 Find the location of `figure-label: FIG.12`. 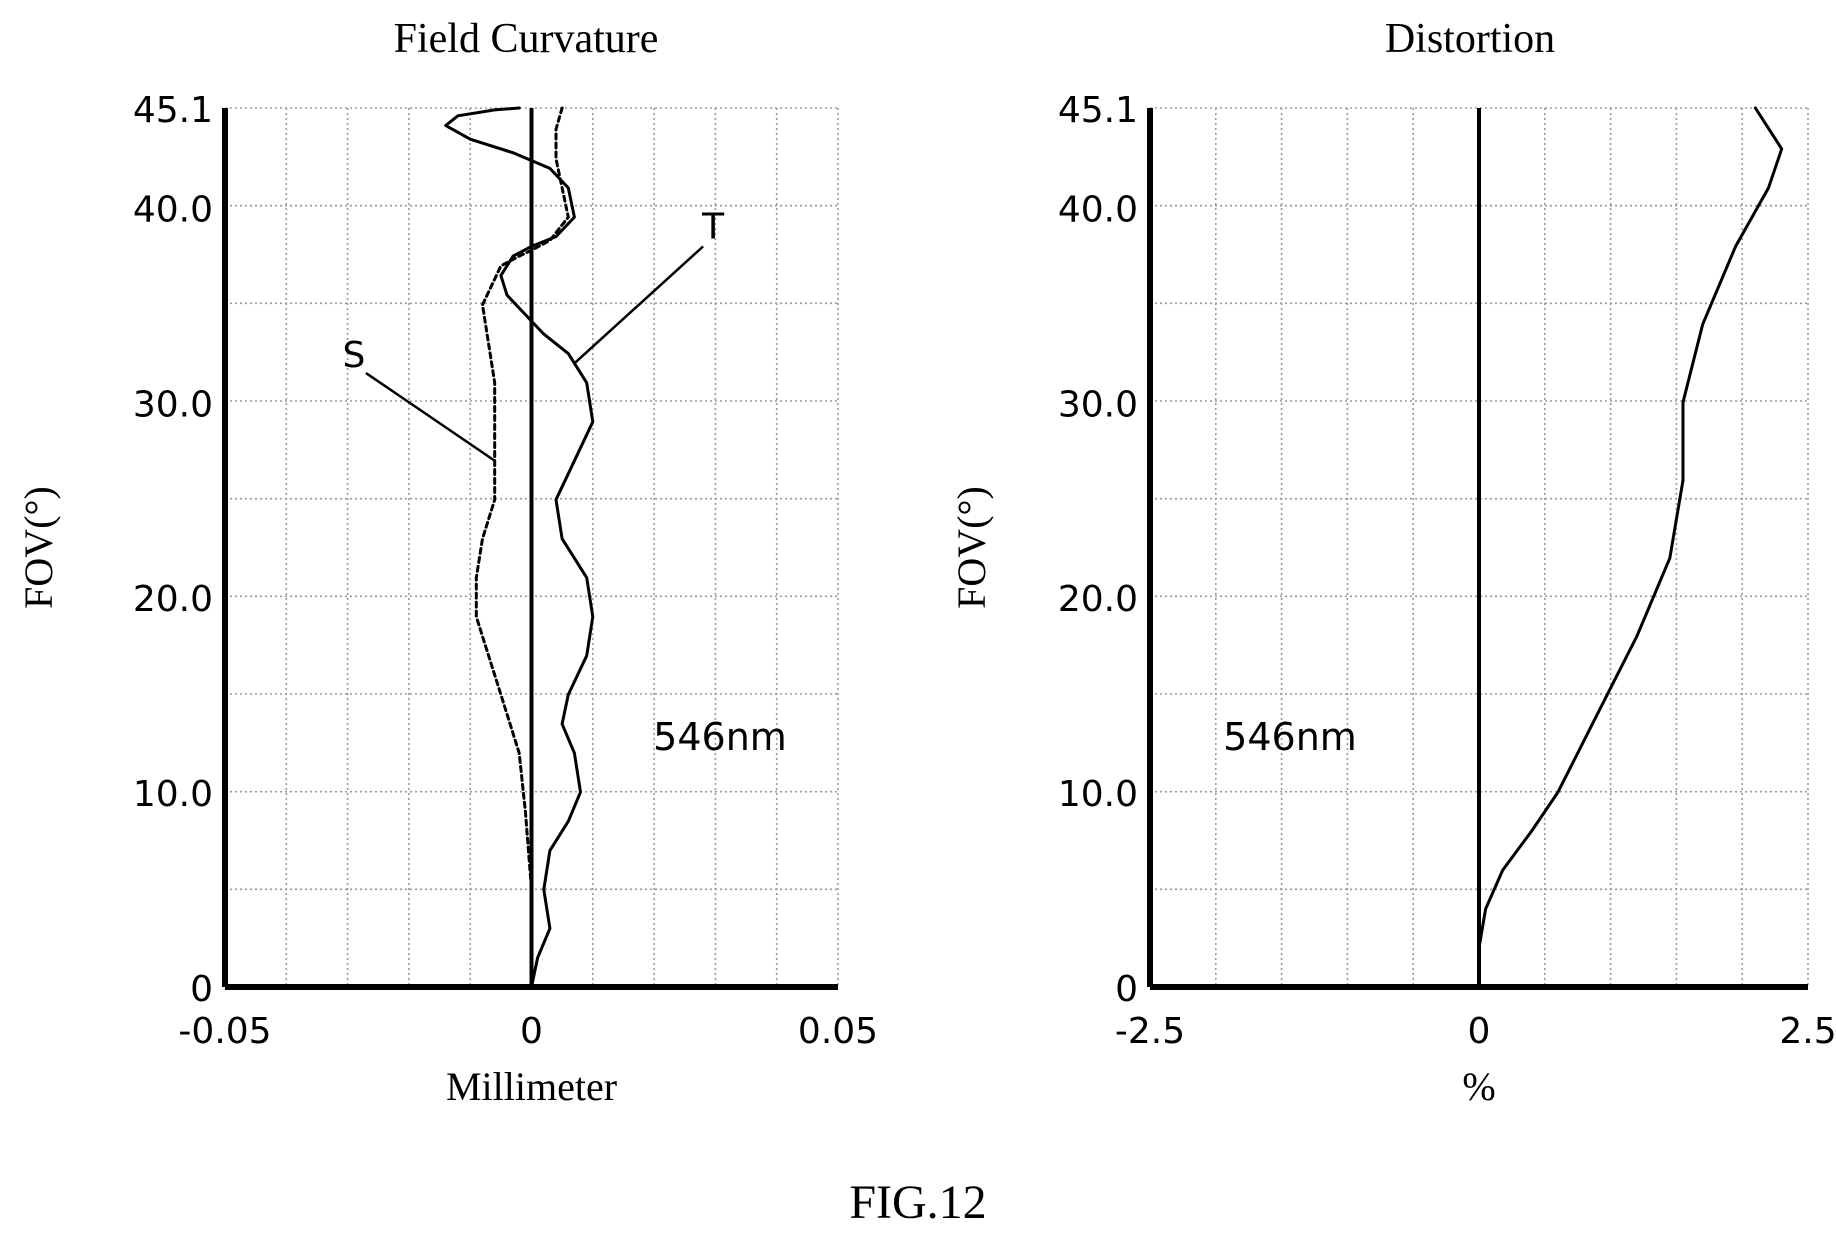

figure-label: FIG.12 is located at coordinates (917, 1202).